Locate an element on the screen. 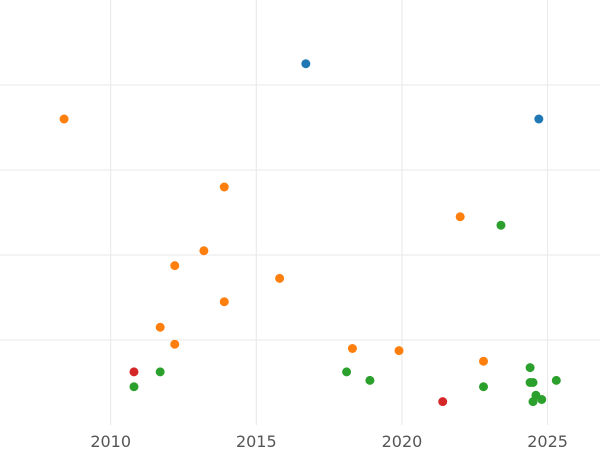 The width and height of the screenshot is (600, 450). x-tick-label: 2015 is located at coordinates (256, 441).